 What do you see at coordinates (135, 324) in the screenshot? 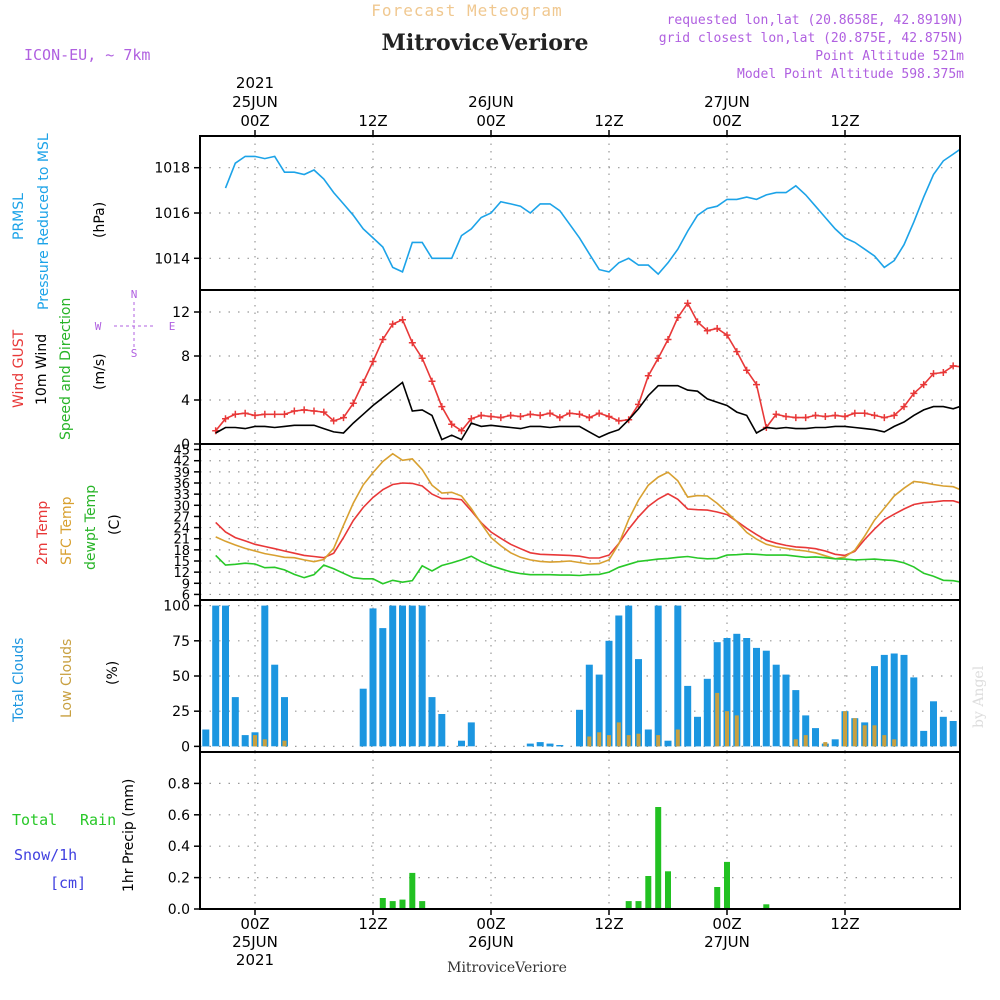
I see `compass-rose: N S W E` at bounding box center [135, 324].